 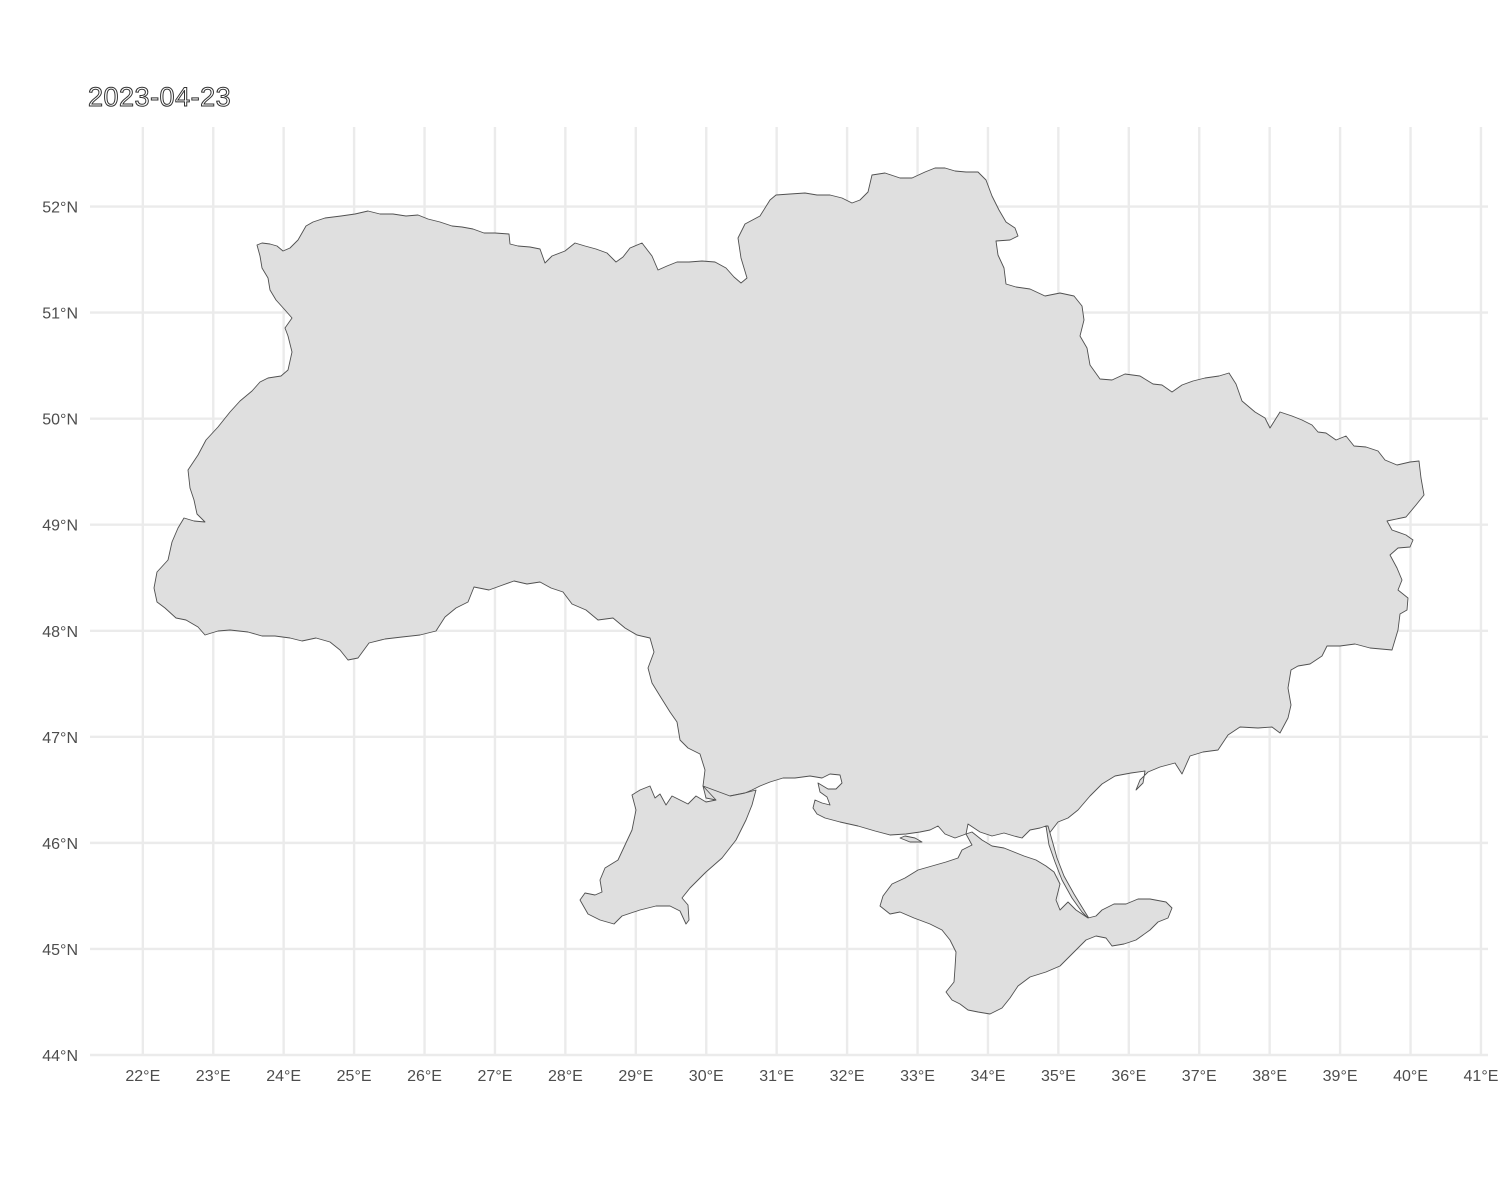 What do you see at coordinates (424, 1076) in the screenshot?
I see `longitude-tick-label: 26°E` at bounding box center [424, 1076].